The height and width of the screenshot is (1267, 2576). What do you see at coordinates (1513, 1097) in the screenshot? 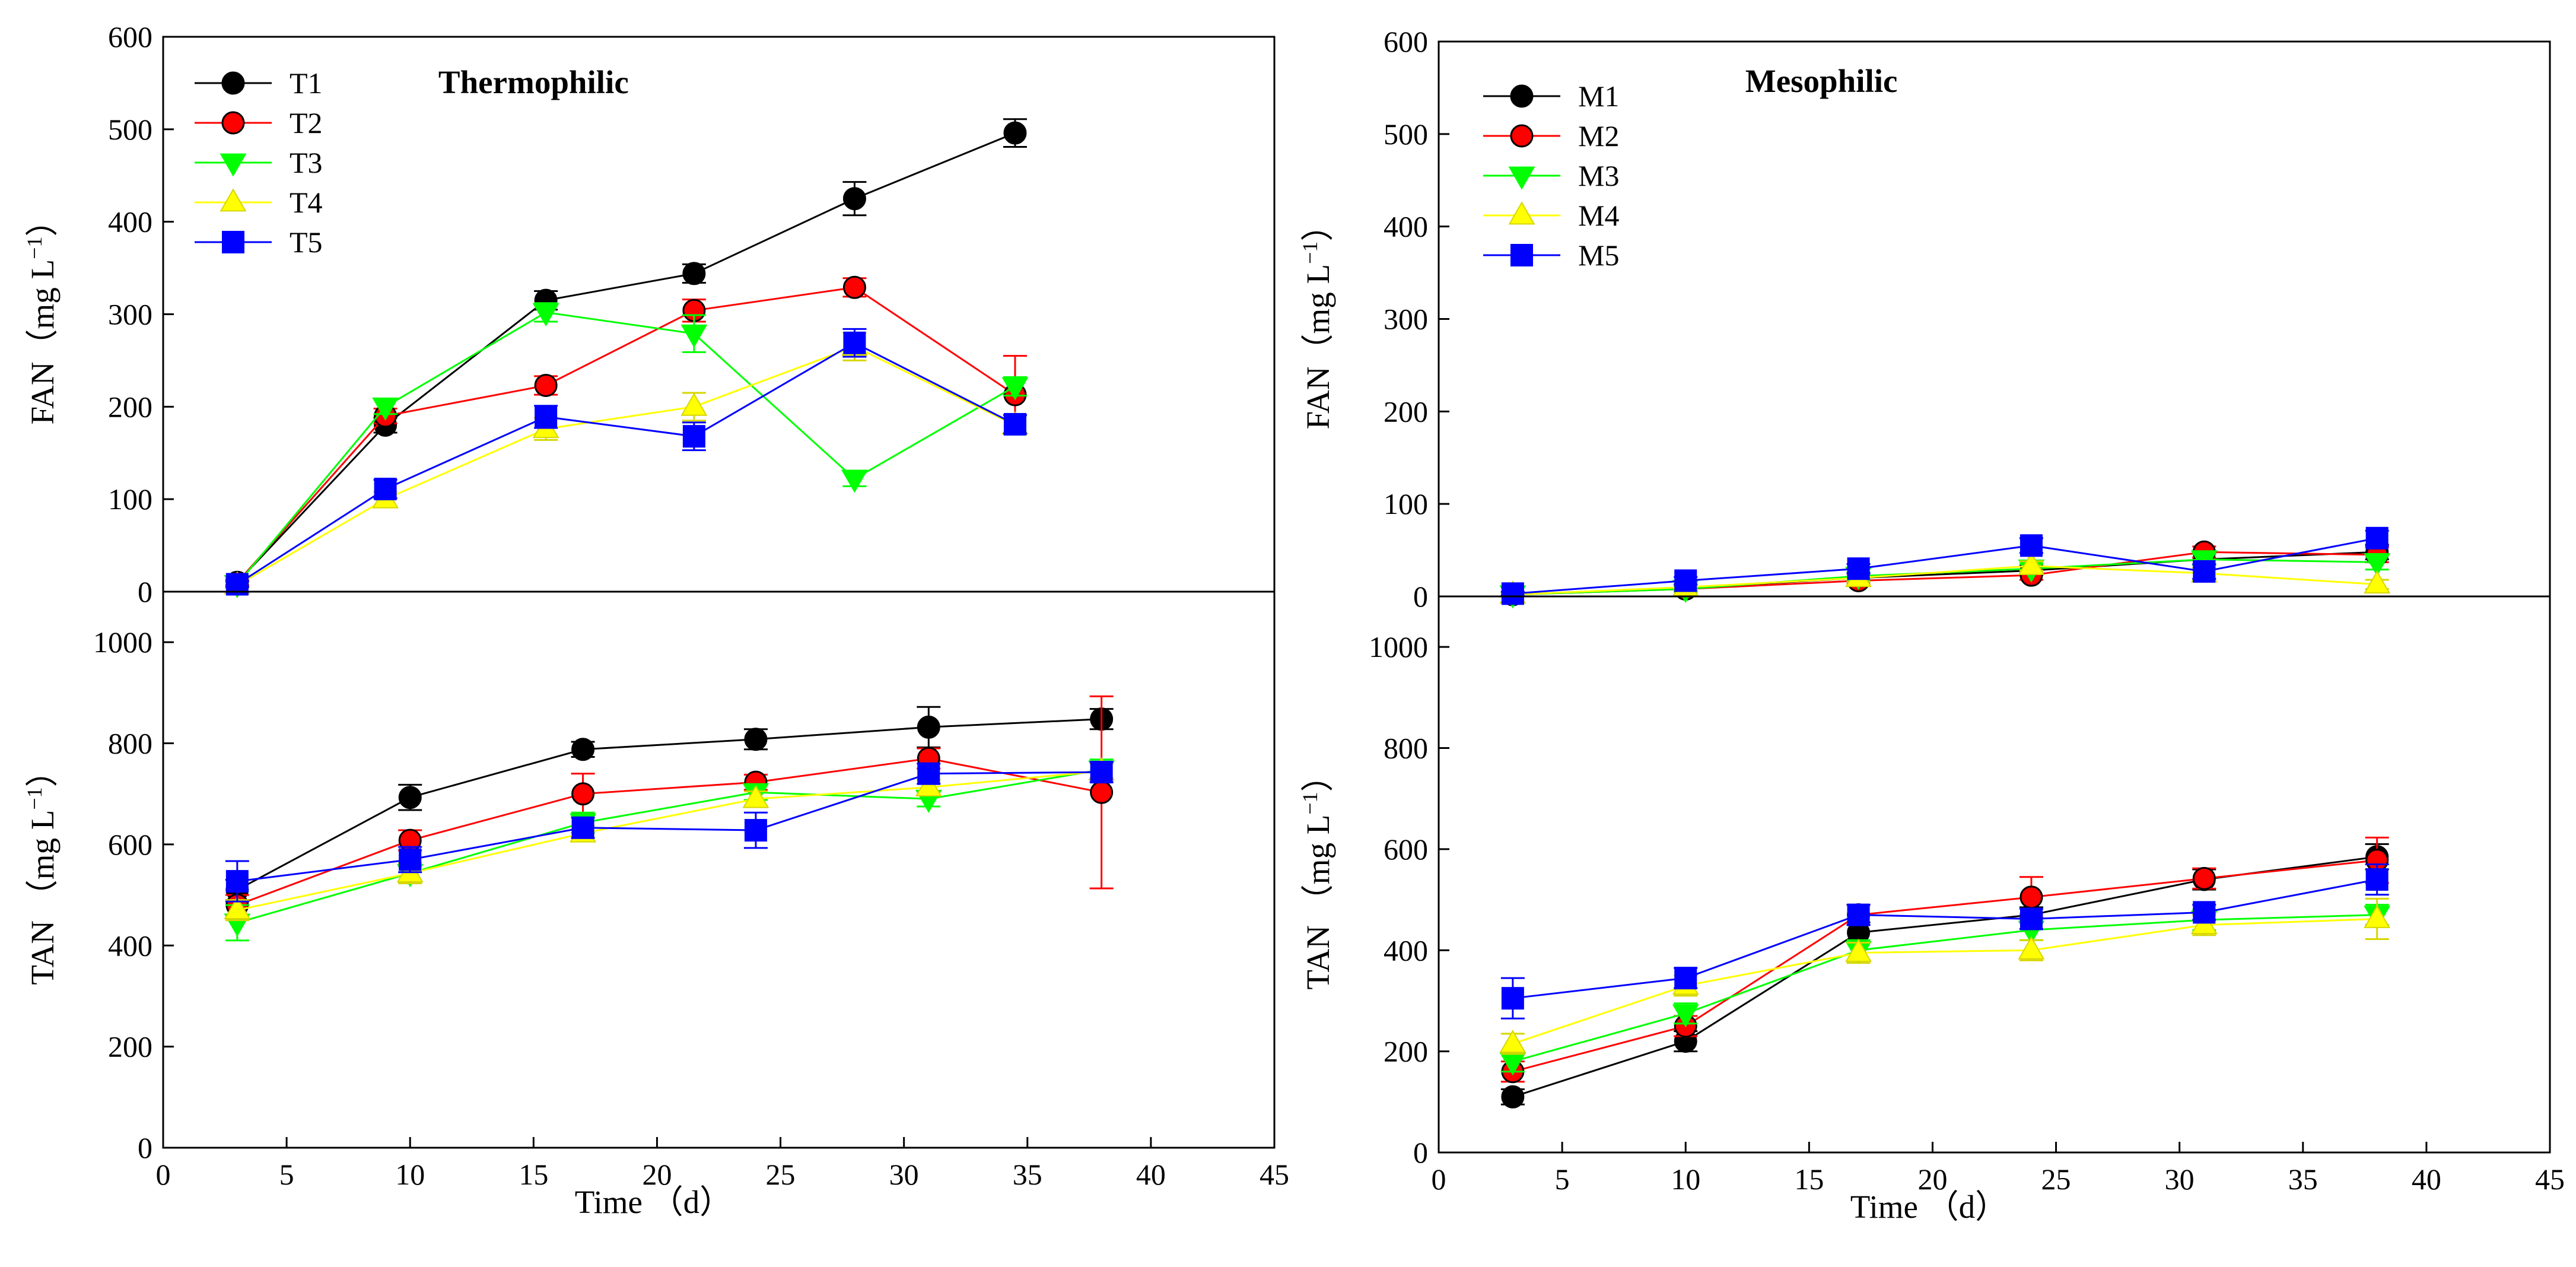
I see `data-point-M1` at bounding box center [1513, 1097].